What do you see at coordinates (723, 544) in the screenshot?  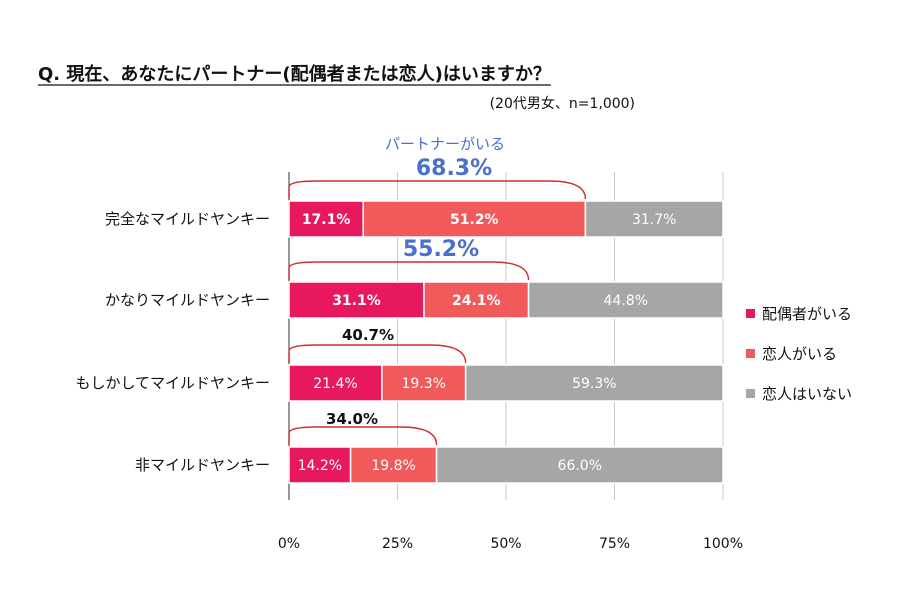 I see `x-tick-label: 100%` at bounding box center [723, 544].